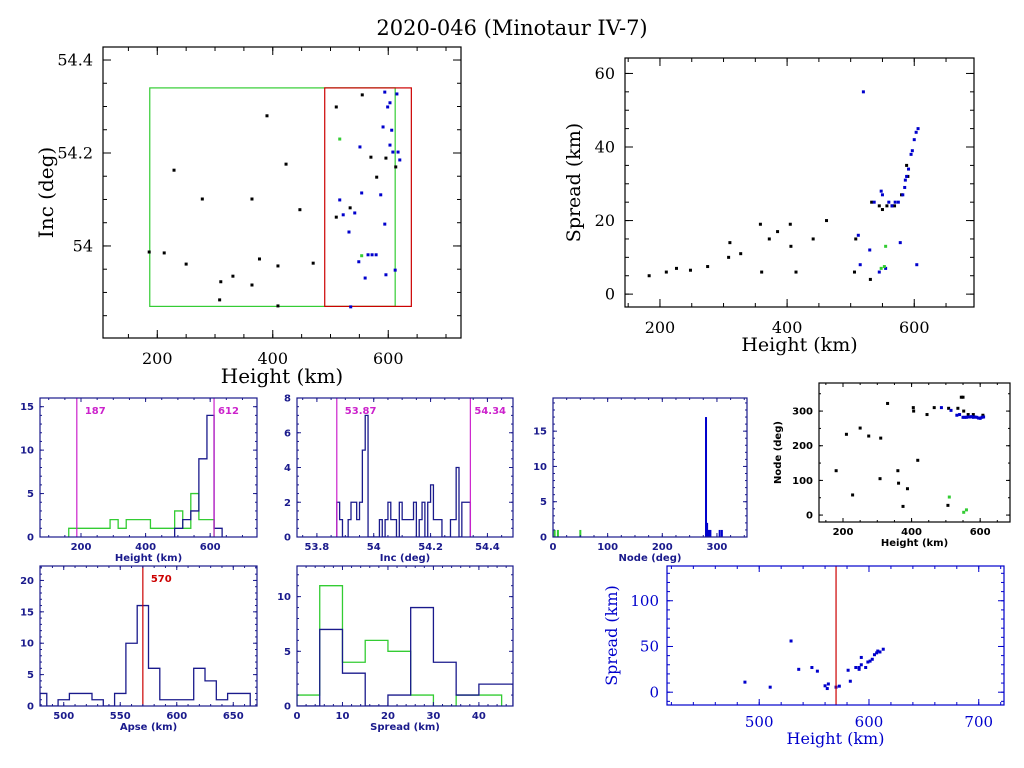 The width and height of the screenshot is (1024, 768). What do you see at coordinates (63, 716) in the screenshot?
I see `x-tick-label: 500` at bounding box center [63, 716].